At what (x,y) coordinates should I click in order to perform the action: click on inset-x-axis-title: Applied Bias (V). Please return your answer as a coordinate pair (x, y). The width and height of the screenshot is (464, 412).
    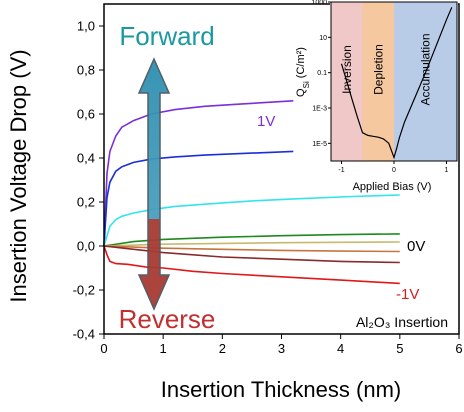
    Looking at the image, I should click on (392, 187).